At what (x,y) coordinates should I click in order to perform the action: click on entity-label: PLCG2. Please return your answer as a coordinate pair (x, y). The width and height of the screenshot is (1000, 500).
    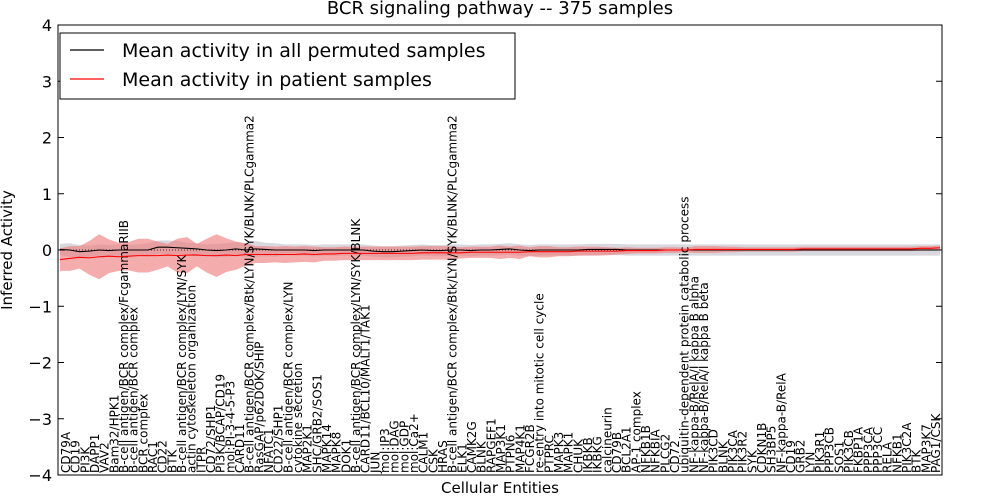
    Looking at the image, I should click on (665, 453).